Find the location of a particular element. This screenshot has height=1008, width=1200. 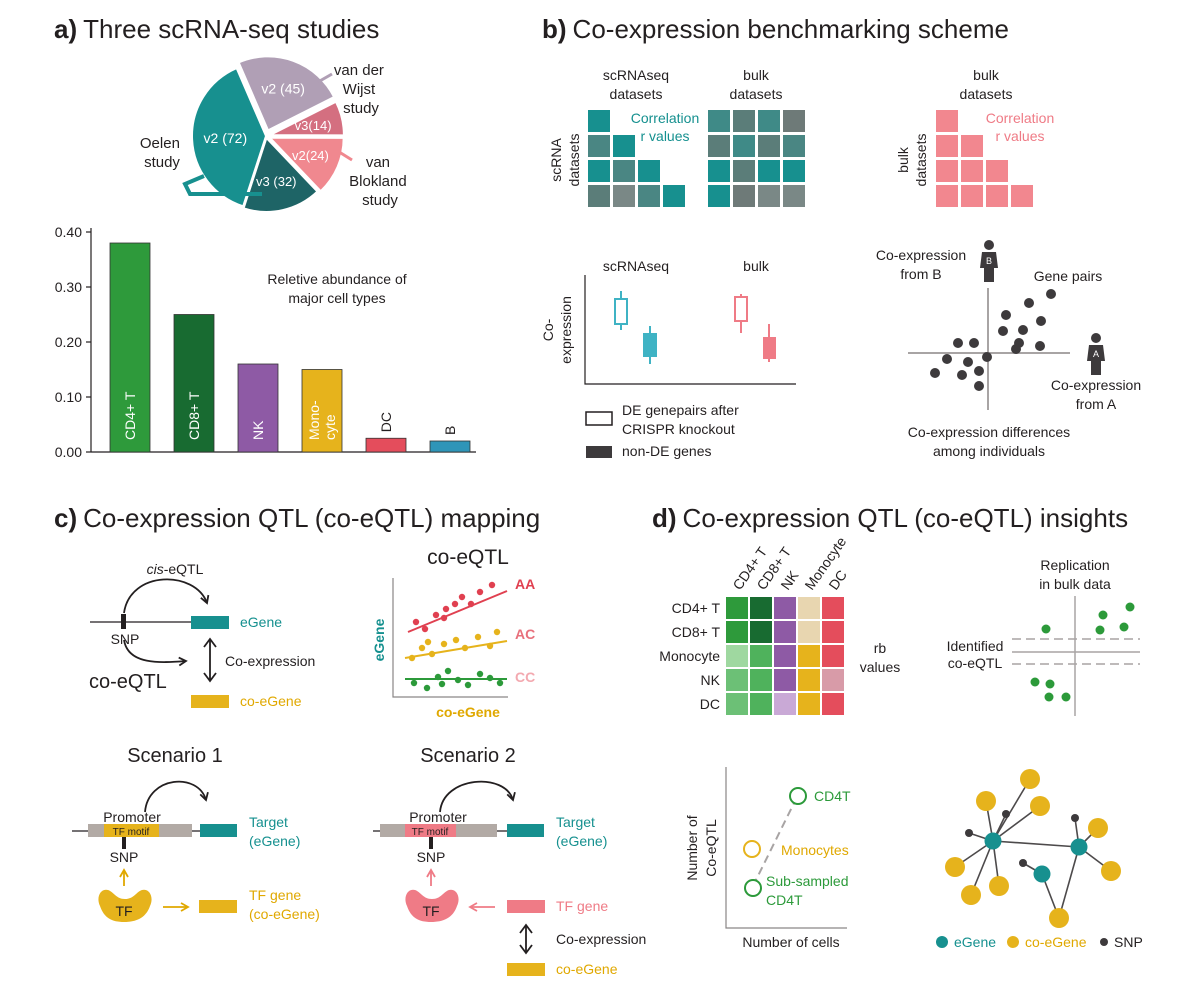

scenario-2-tf-motif-box is located at coordinates (430, 830).